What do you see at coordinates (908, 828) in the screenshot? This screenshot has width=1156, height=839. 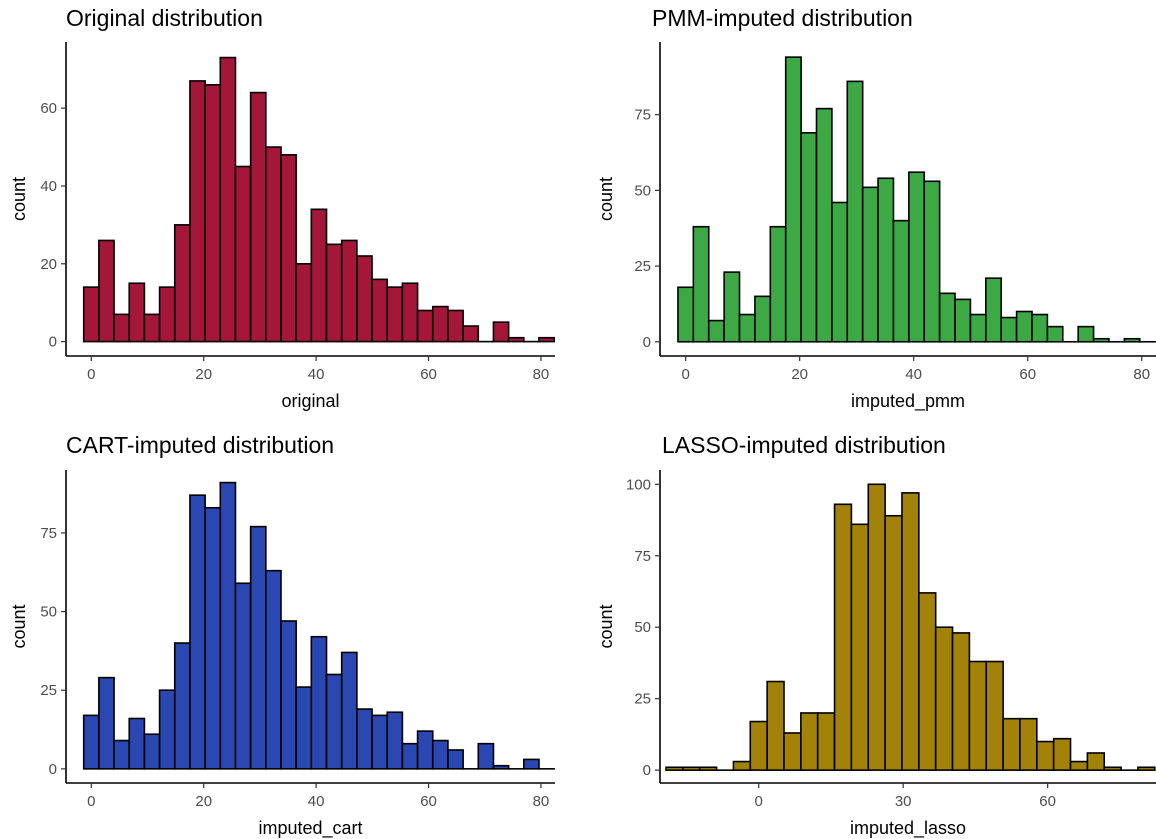 I see `x-axis-title: imputed_lasso` at bounding box center [908, 828].